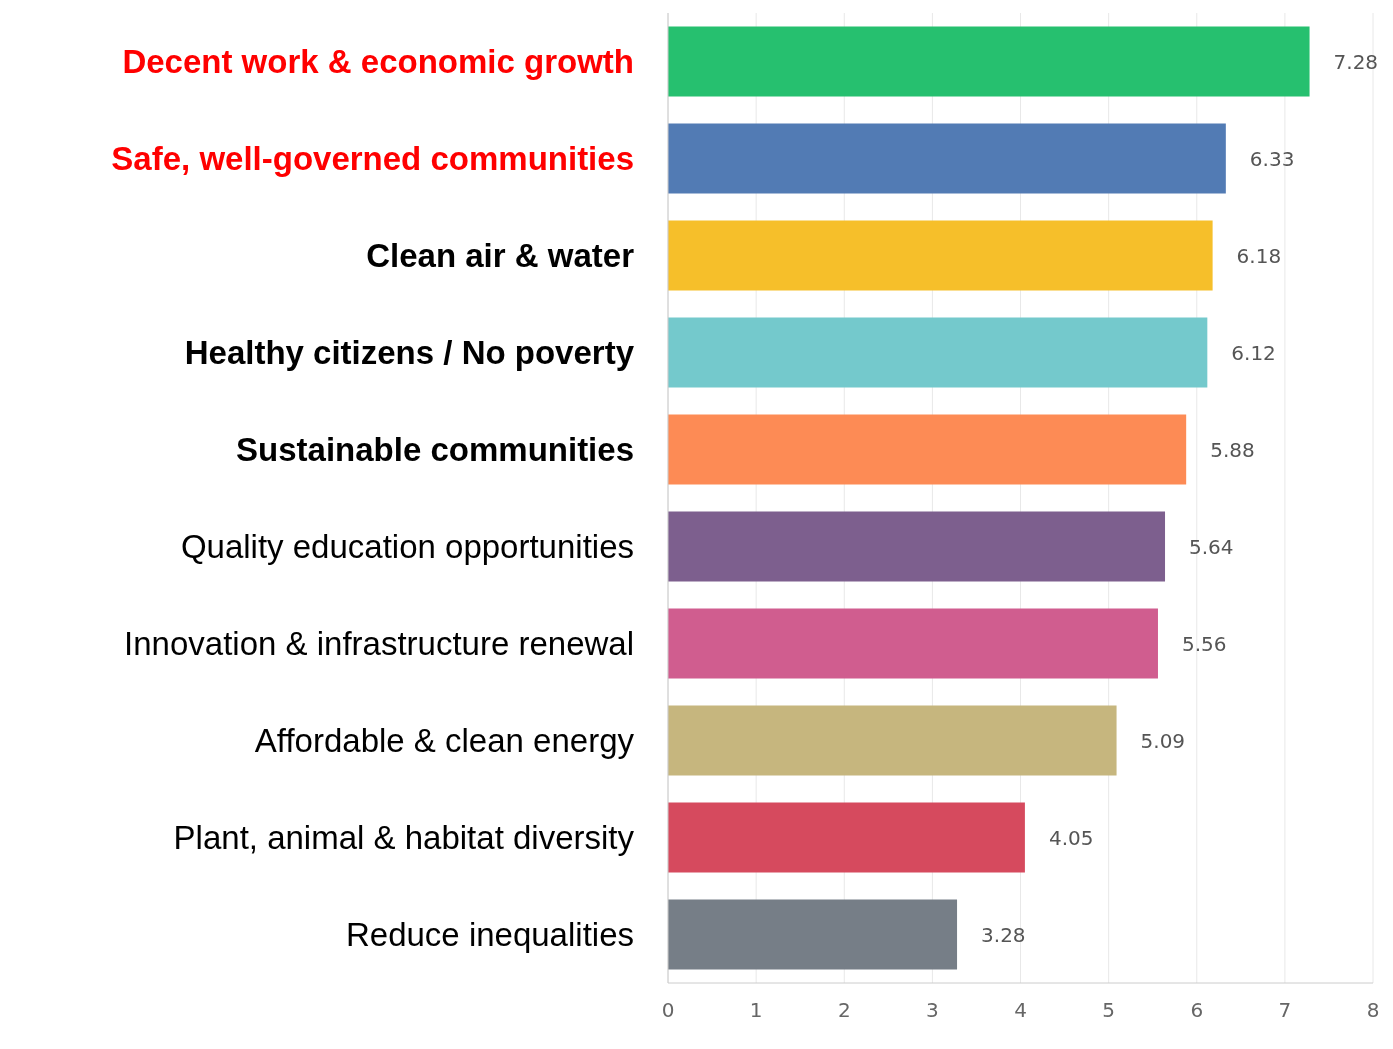  Describe the element at coordinates (1108, 1010) in the screenshot. I see `x-tick-label: 5` at that location.